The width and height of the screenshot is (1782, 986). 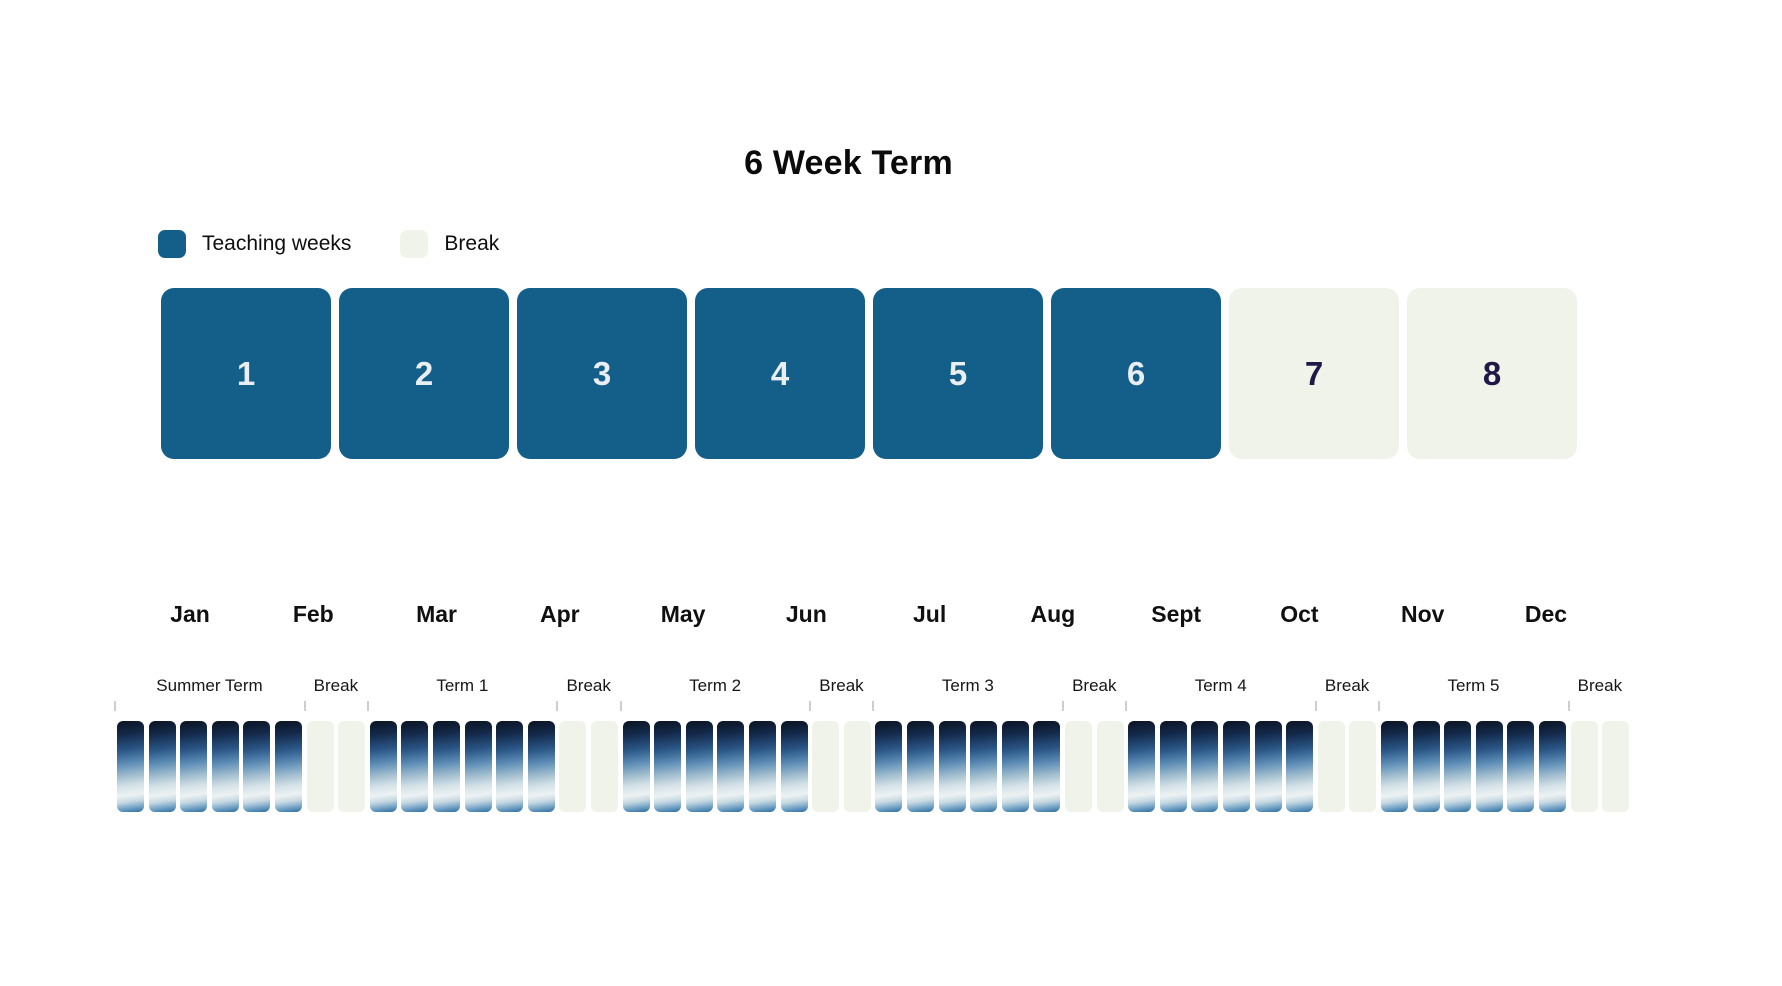 What do you see at coordinates (891, 615) in the screenshot?
I see `months-axis: Jan Feb Mar Apr May Jun Jul Aug Sept Oct Nov Dec` at bounding box center [891, 615].